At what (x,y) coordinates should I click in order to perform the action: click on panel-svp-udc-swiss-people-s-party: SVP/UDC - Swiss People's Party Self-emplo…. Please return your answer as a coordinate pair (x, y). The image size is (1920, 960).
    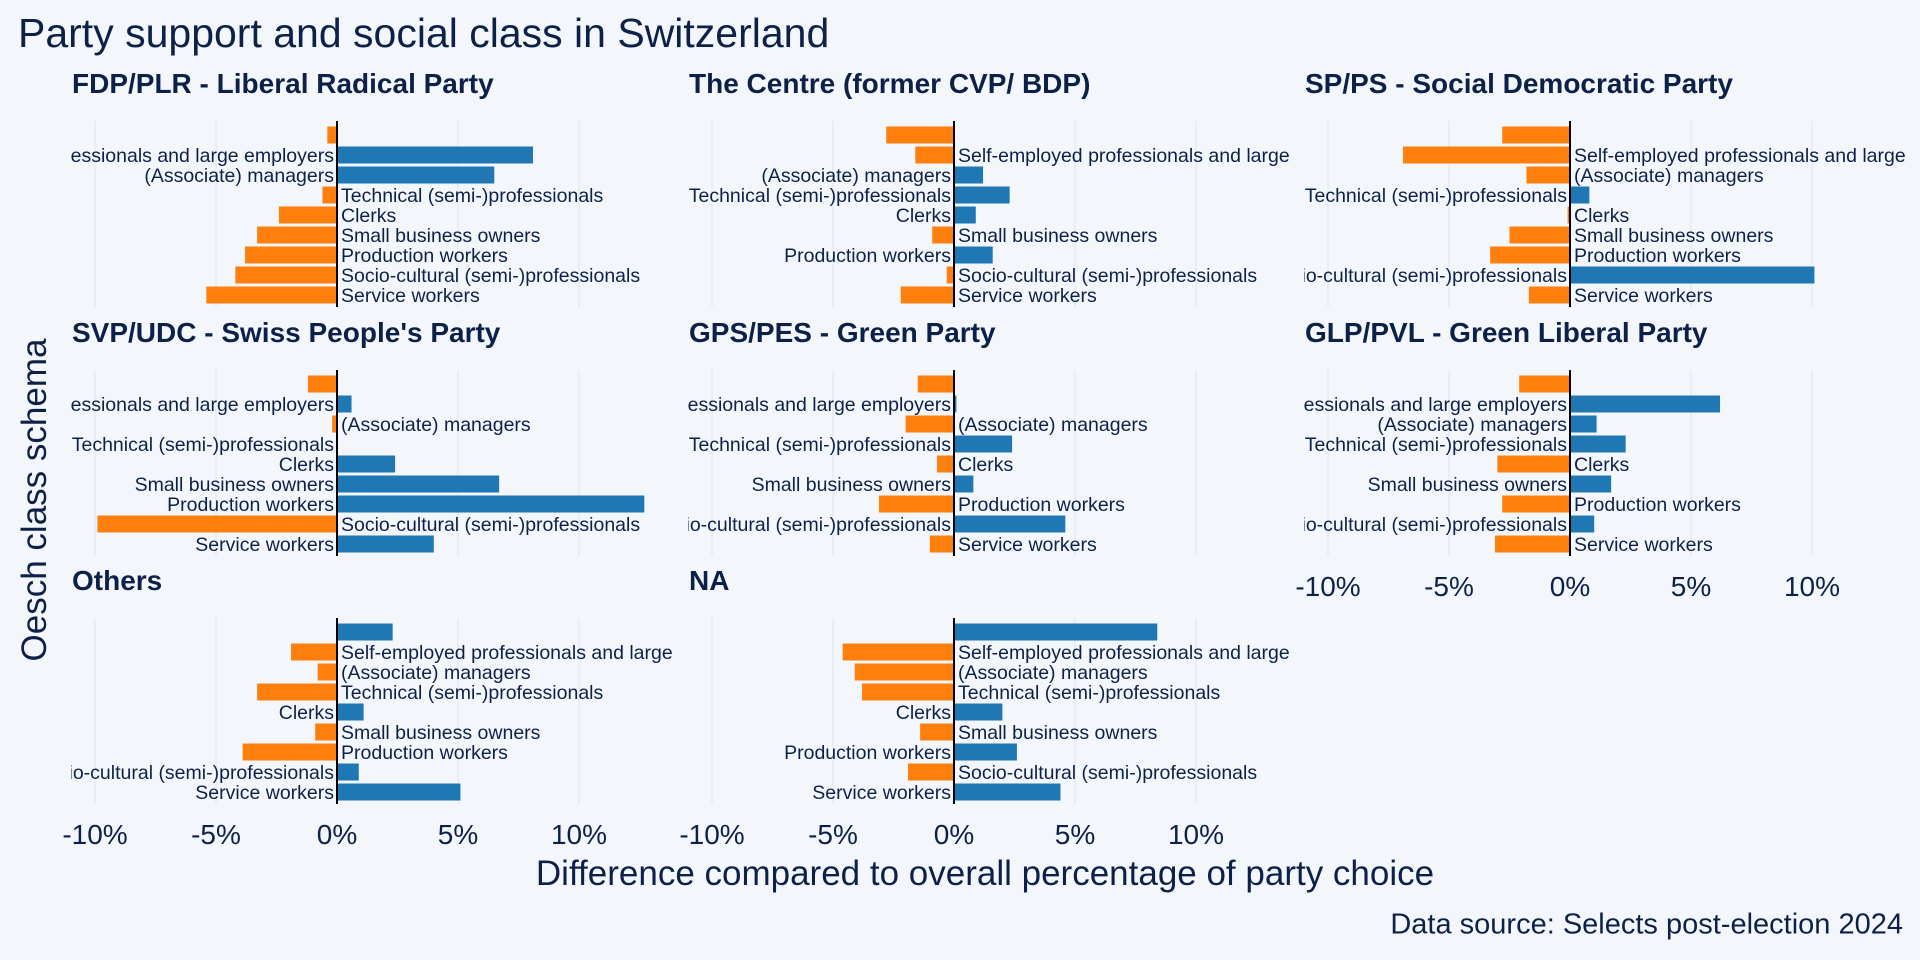
    Looking at the image, I should click on (322, 436).